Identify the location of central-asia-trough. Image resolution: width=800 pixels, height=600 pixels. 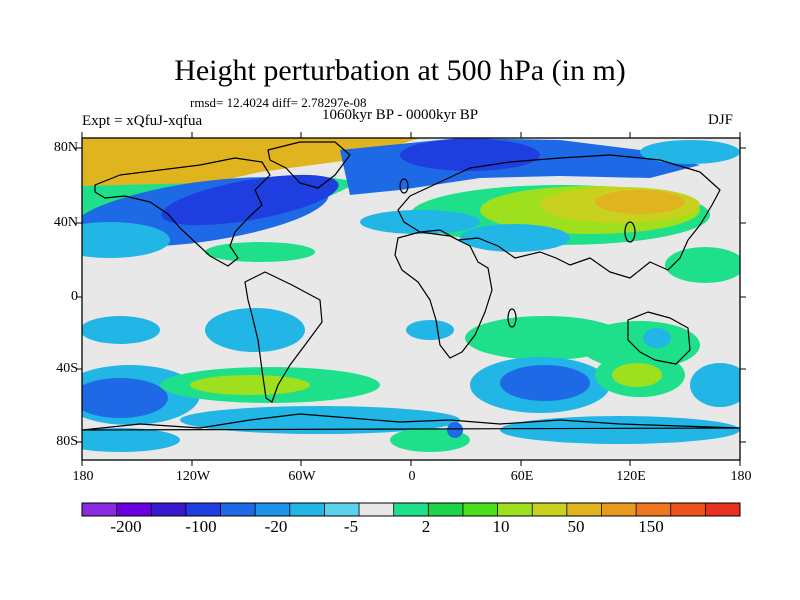
(515, 238).